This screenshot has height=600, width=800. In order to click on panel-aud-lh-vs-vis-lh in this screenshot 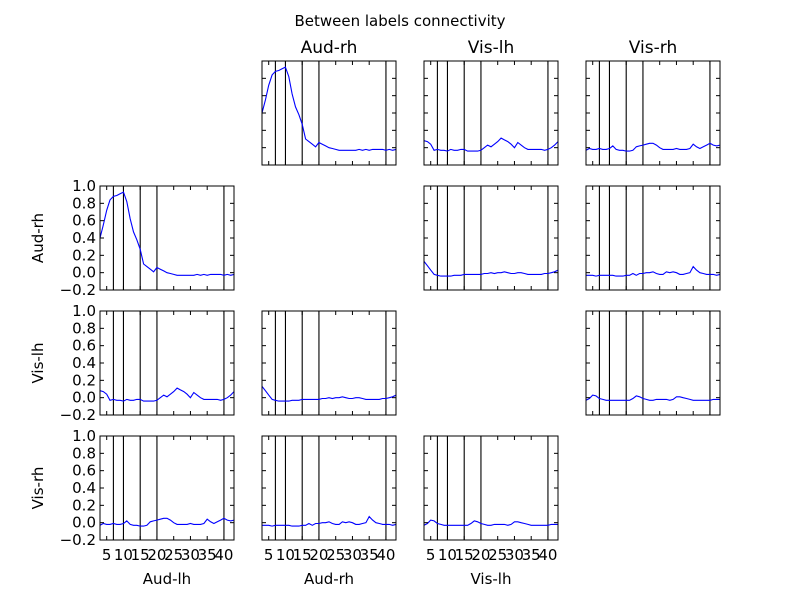, I will do `click(491, 113)`.